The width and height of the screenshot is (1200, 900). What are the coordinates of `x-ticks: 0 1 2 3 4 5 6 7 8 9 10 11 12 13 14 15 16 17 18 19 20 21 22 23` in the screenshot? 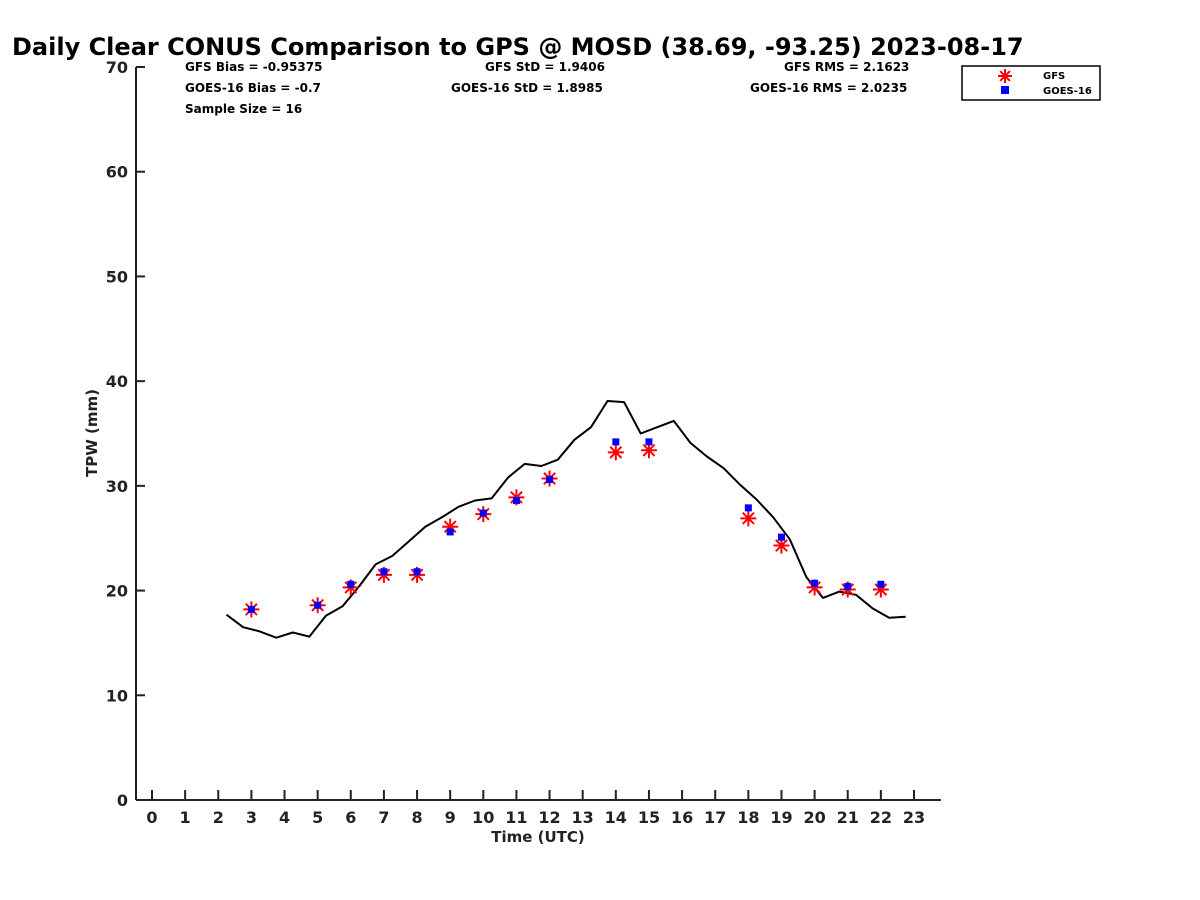 It's located at (535, 808).